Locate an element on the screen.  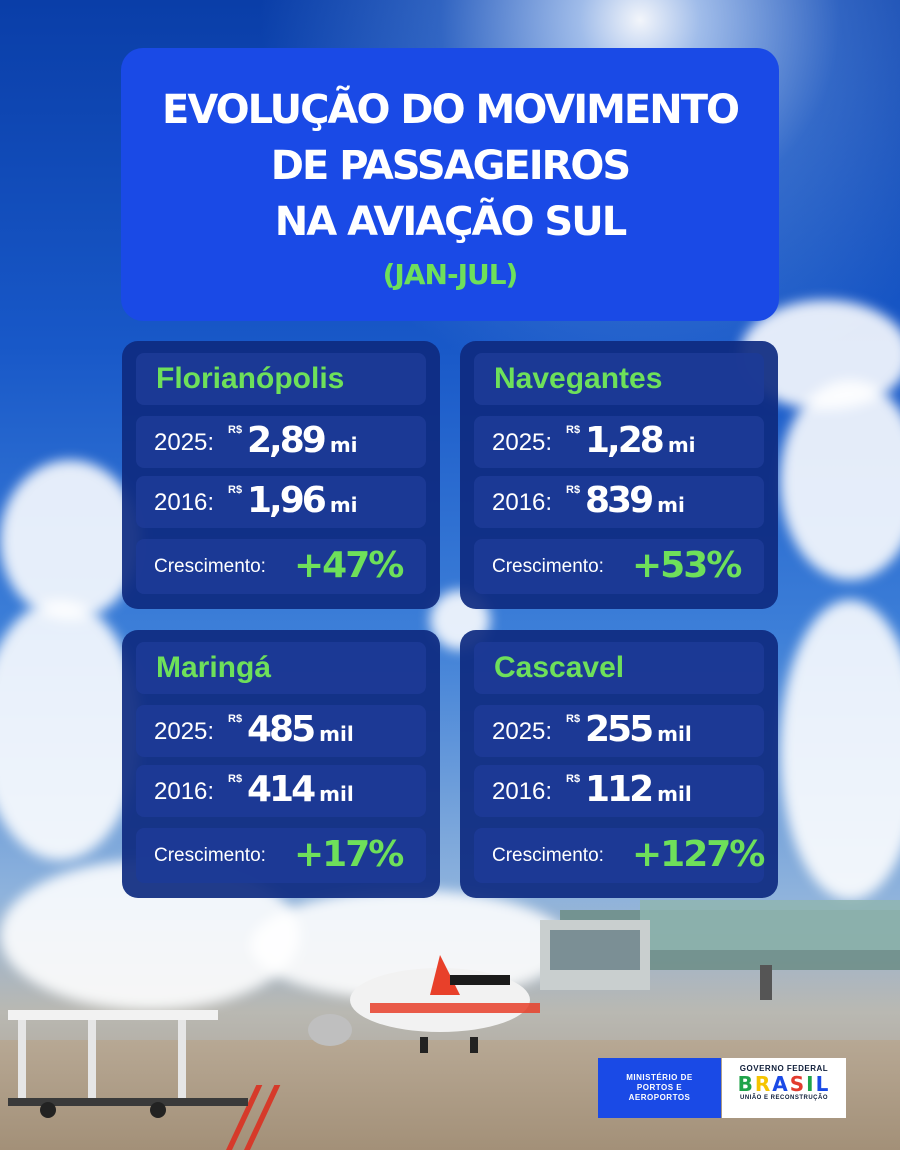
brasil-letter: A is located at coordinates (781, 1084).